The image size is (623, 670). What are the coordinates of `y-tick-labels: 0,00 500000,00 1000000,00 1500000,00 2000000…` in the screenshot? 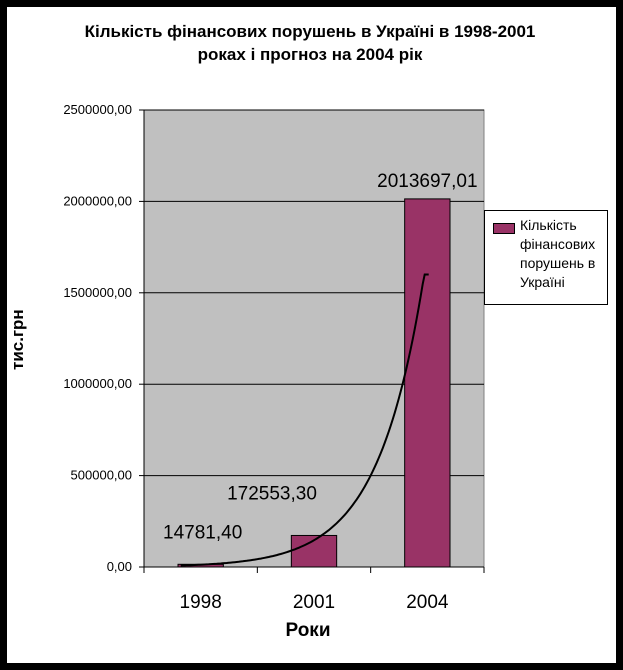 It's located at (97, 338).